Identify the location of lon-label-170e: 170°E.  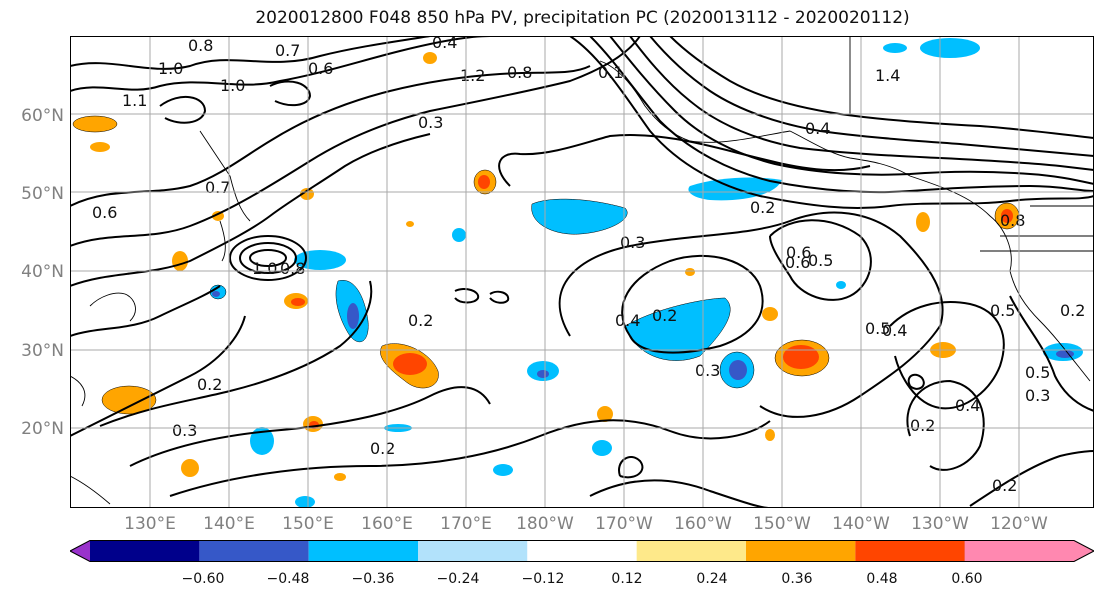
(466, 524).